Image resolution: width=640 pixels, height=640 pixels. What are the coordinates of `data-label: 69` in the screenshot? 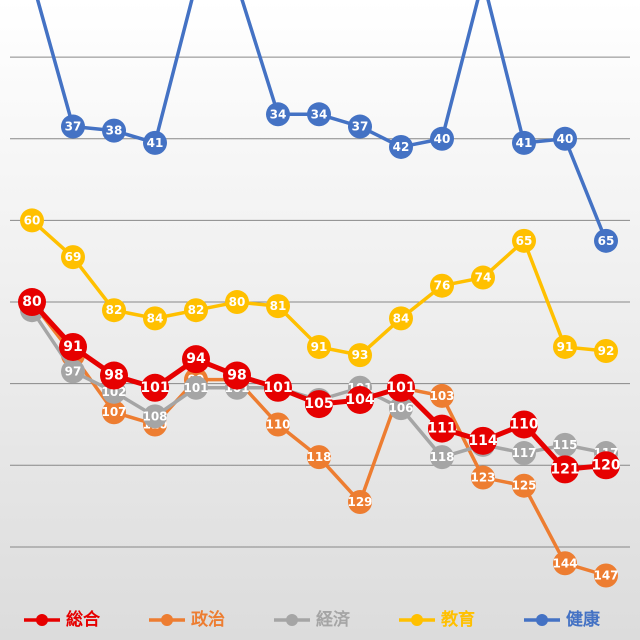 It's located at (73, 257).